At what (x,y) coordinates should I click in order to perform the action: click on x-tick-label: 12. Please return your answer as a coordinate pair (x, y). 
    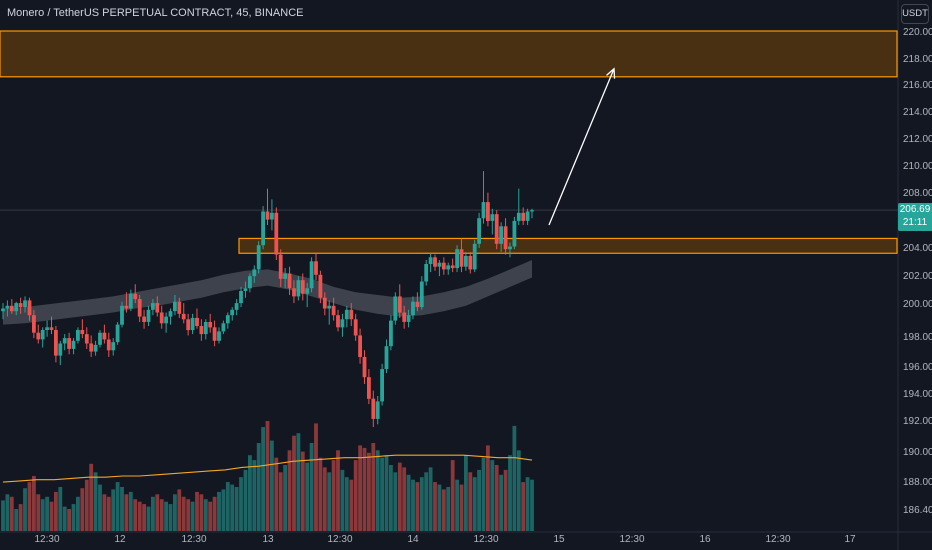
    Looking at the image, I should click on (120, 539).